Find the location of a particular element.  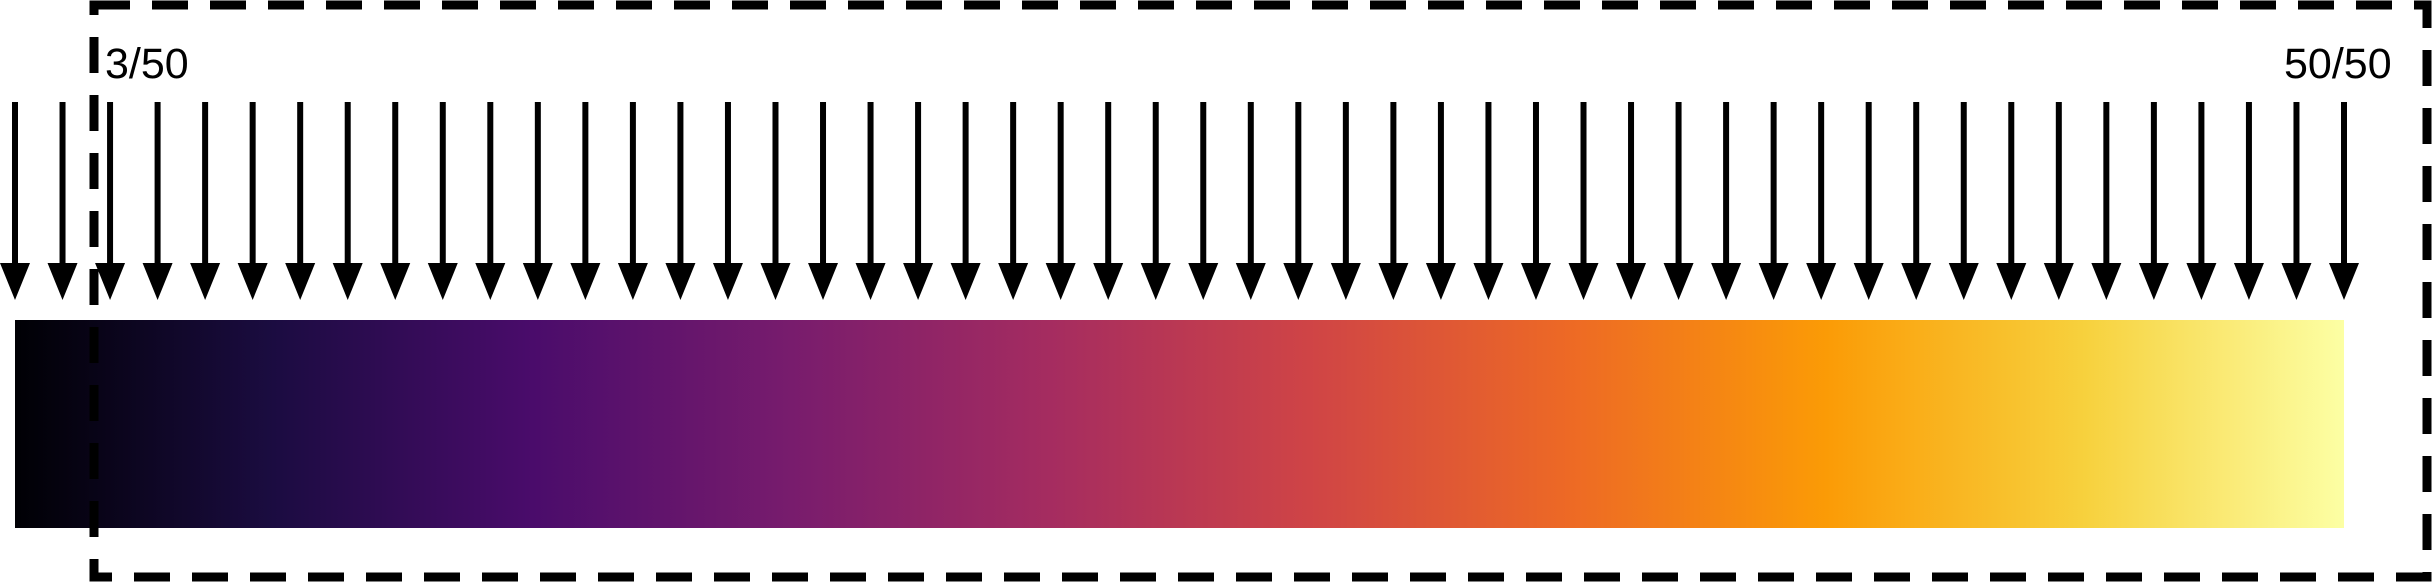

selection-end-label: 50/50 is located at coordinates (2338, 64).